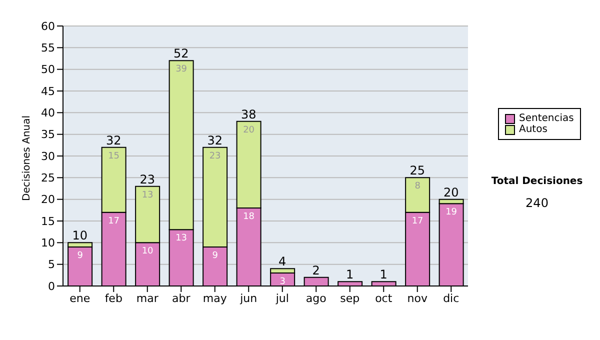 The height and width of the screenshot is (340, 600). Describe the element at coordinates (51, 286) in the screenshot. I see `y-tick-label: 0` at that location.